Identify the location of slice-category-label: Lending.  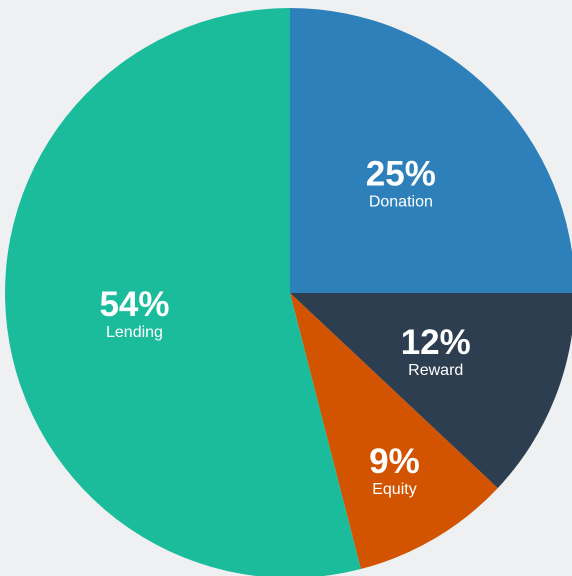
(134, 332).